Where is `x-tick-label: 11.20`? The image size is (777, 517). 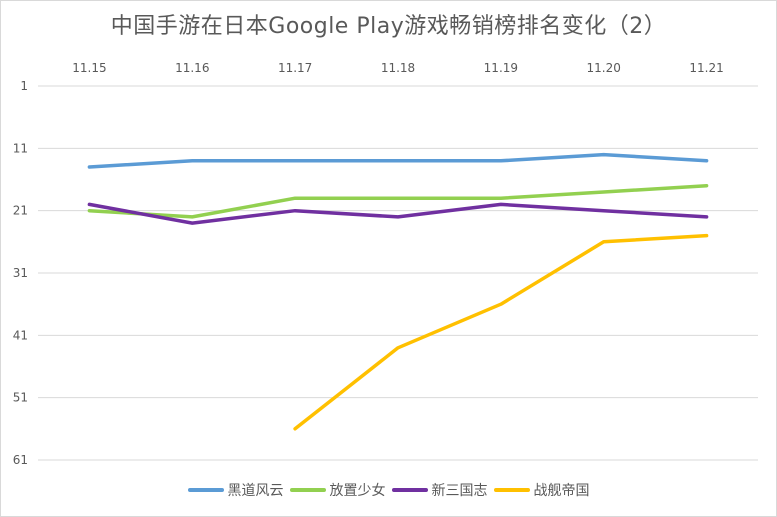 x-tick-label: 11.20 is located at coordinates (604, 68).